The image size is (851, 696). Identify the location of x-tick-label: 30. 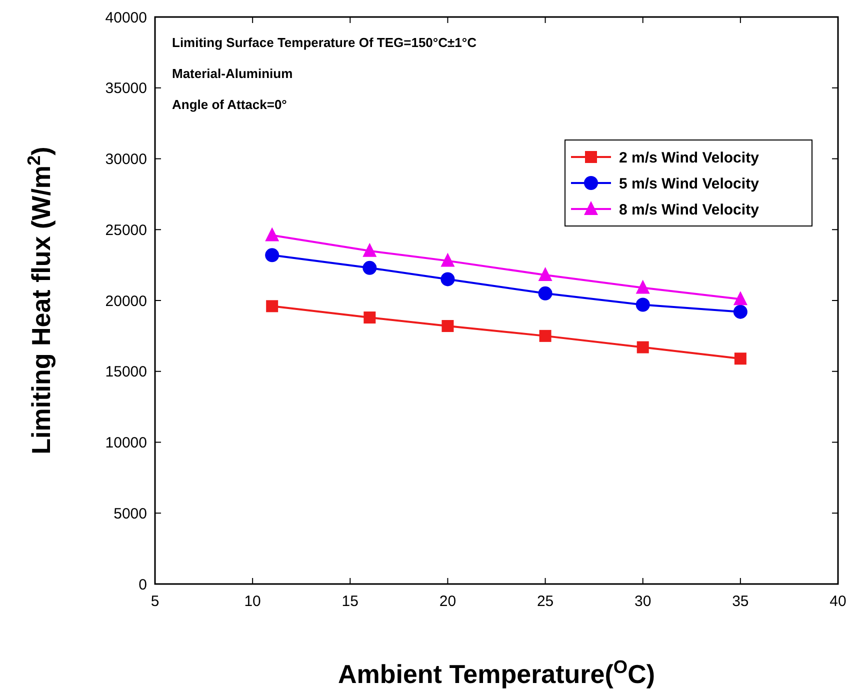
(643, 601).